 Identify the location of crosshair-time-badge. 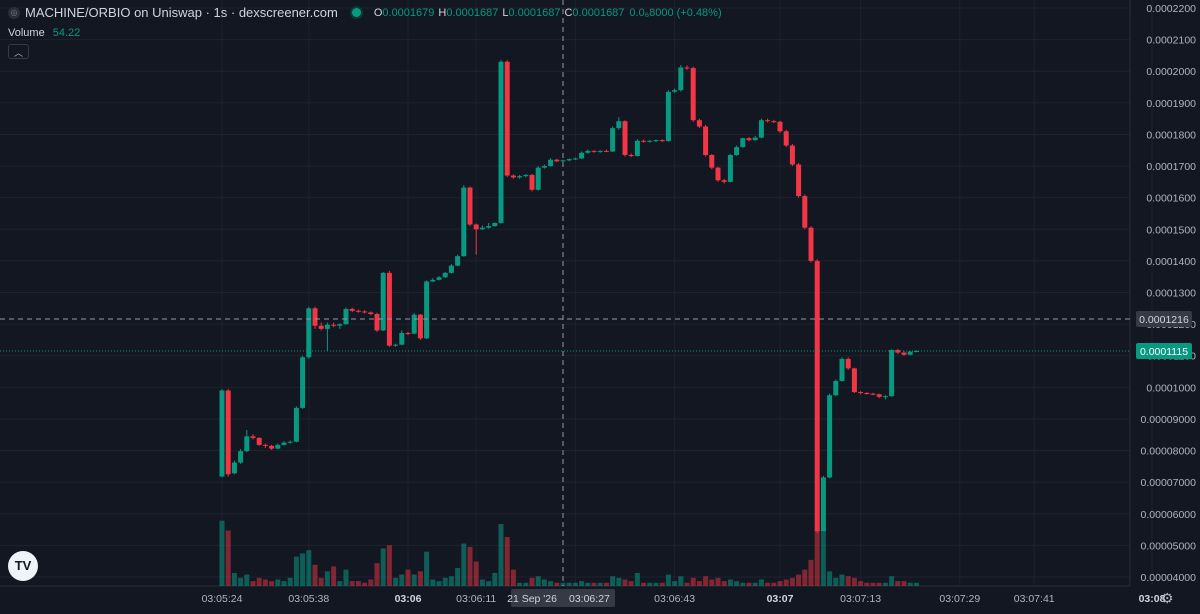
(563, 598).